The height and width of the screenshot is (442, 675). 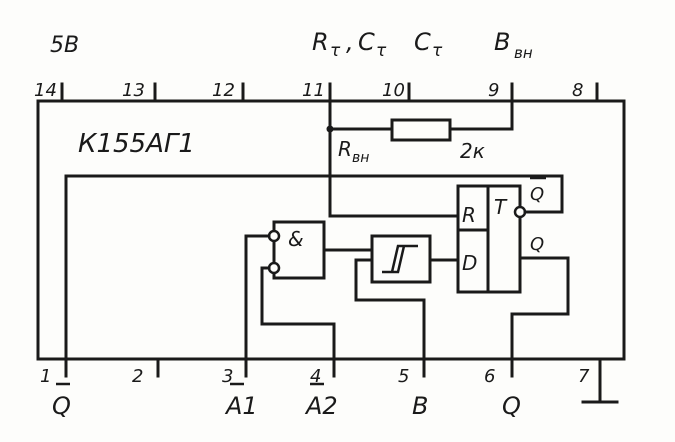 What do you see at coordinates (537, 244) in the screenshot?
I see `ff-q-label: Q` at bounding box center [537, 244].